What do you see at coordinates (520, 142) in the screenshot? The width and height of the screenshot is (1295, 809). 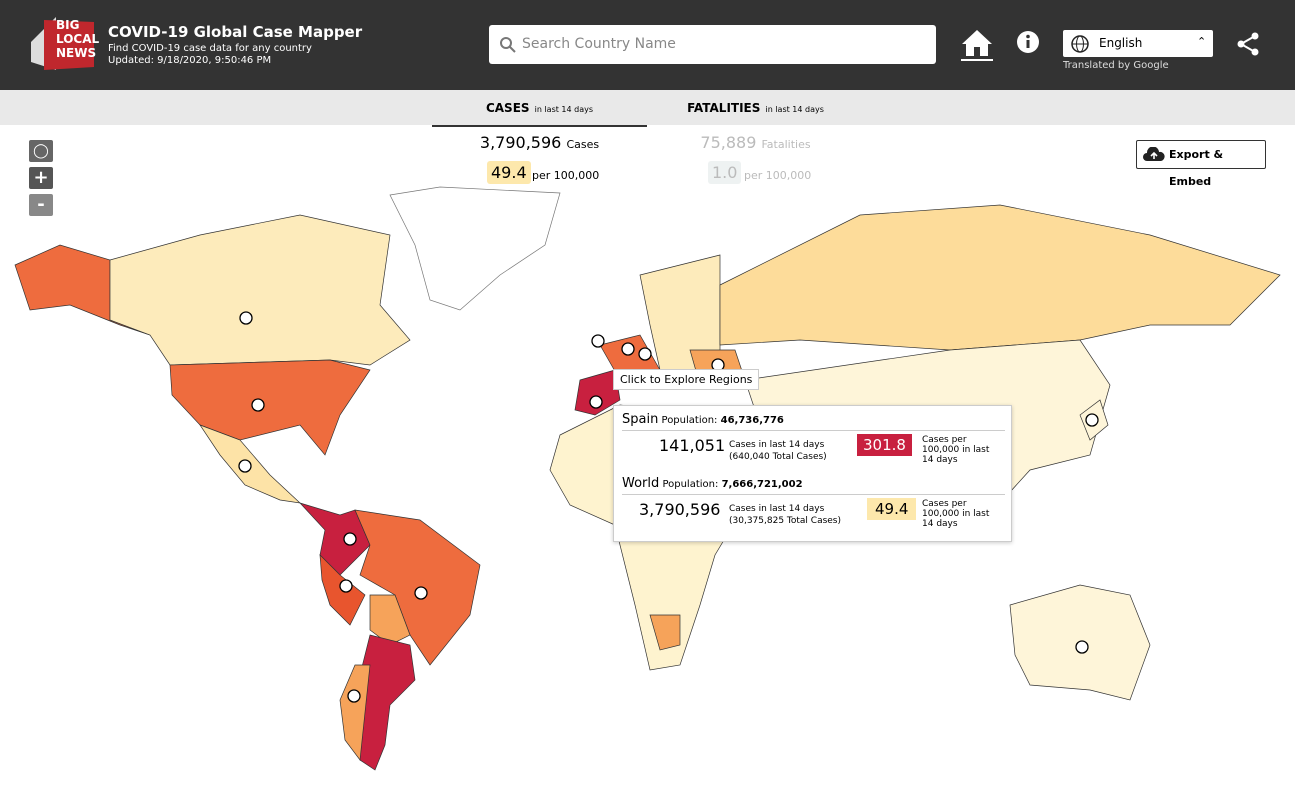 I see `cases-total: 3,790,596` at bounding box center [520, 142].